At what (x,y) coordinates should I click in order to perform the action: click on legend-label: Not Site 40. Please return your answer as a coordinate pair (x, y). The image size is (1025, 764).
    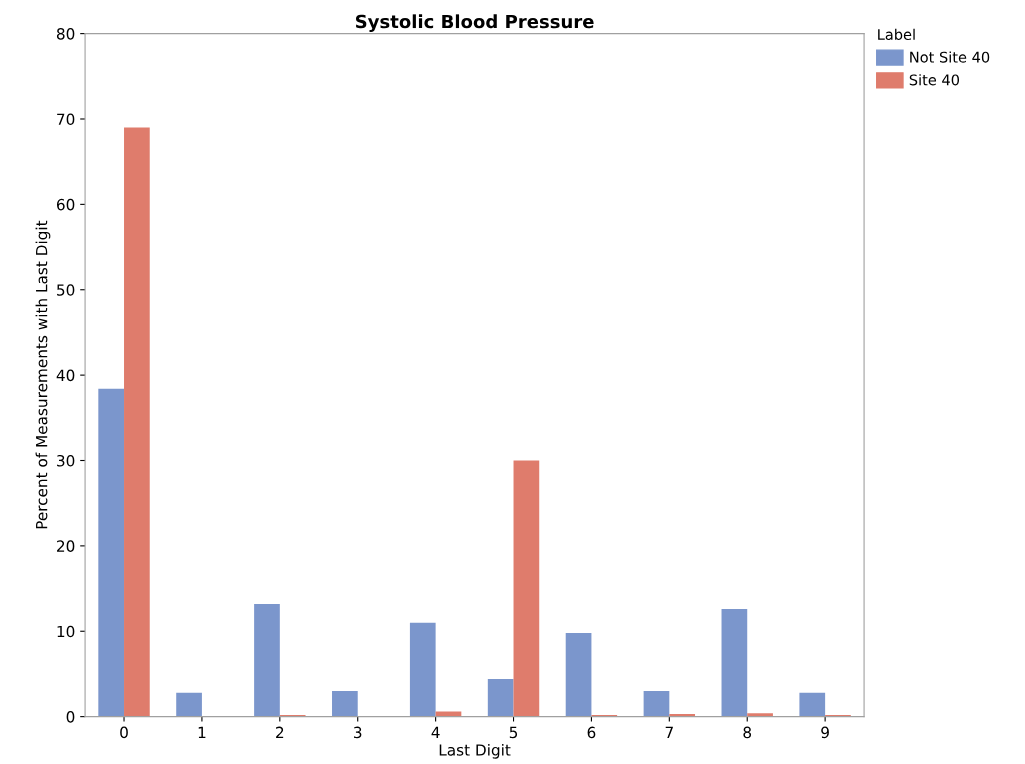
    Looking at the image, I should click on (950, 57).